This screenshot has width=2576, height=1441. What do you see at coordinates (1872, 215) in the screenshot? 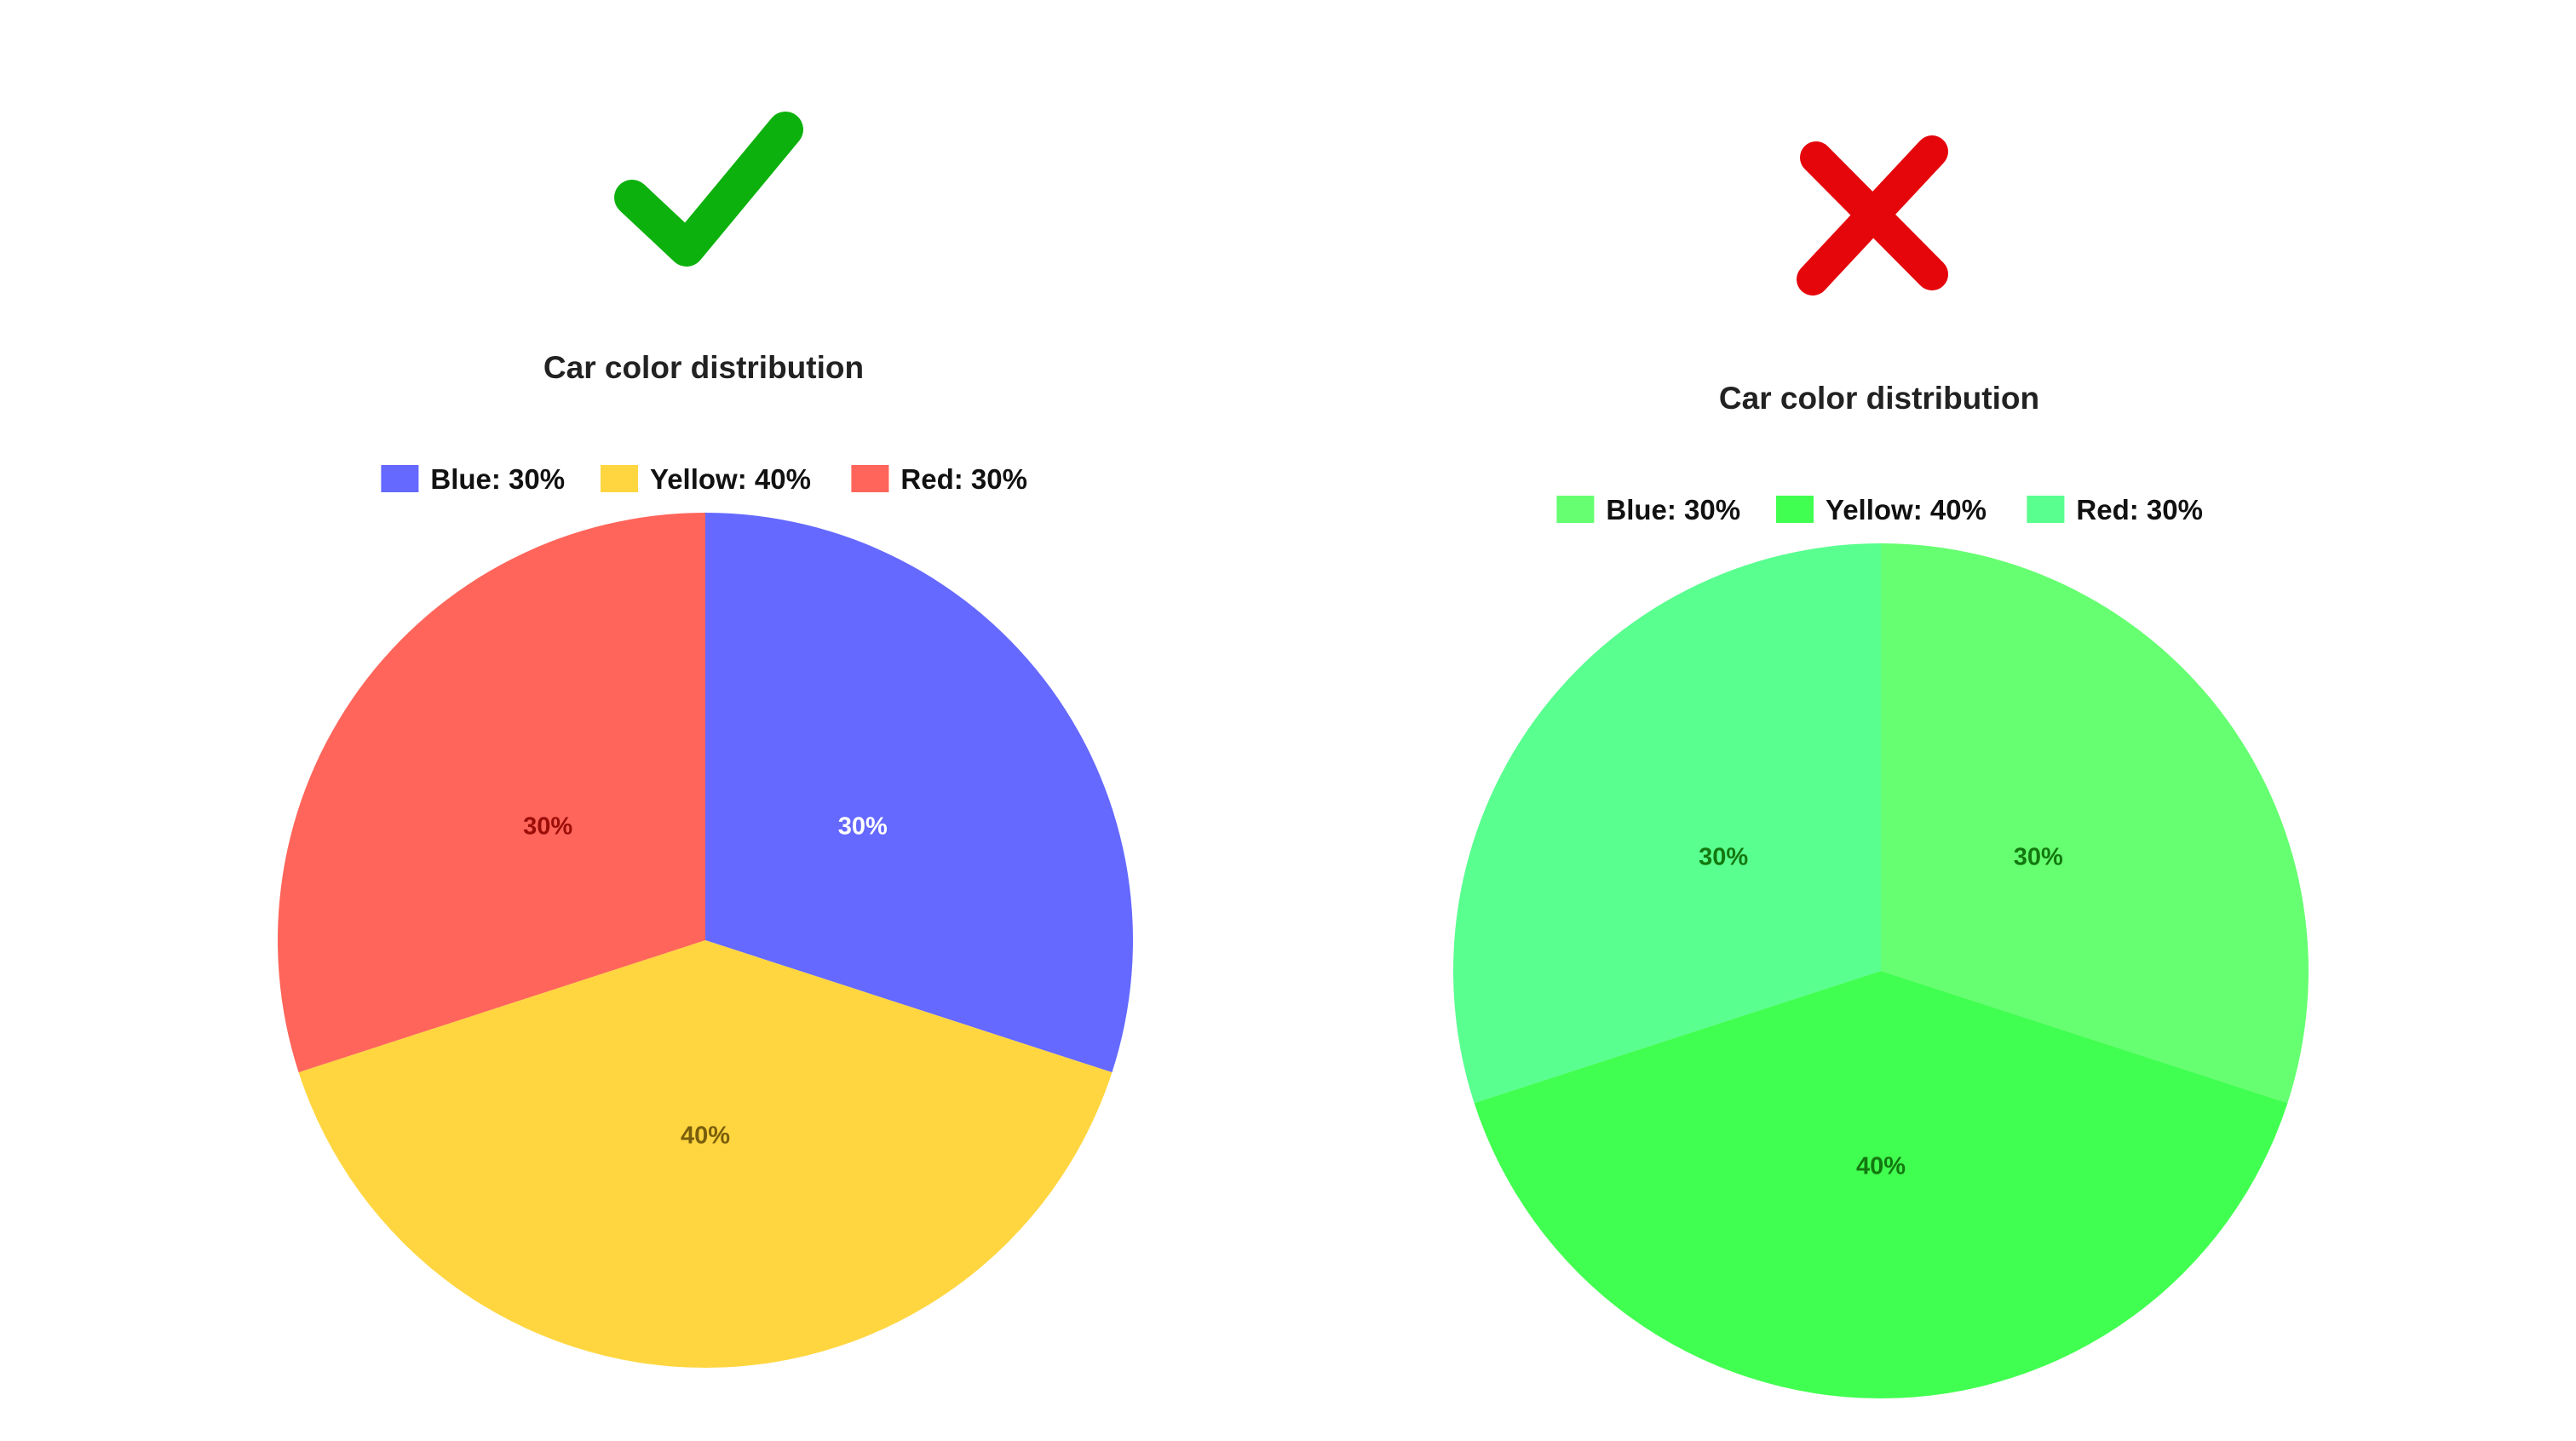
I see `cross-mark-icon` at bounding box center [1872, 215].